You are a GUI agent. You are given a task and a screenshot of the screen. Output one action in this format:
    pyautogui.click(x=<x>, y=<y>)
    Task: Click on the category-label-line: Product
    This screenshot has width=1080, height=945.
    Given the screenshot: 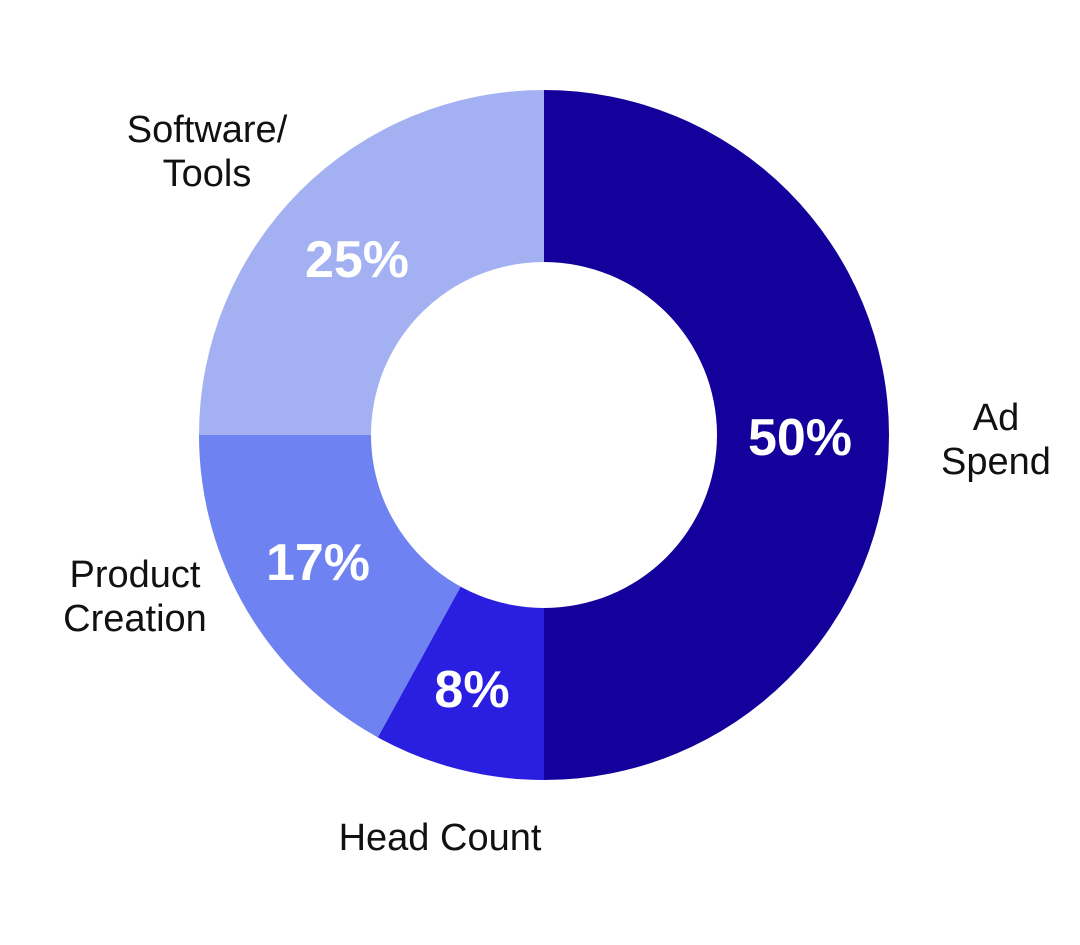 What is the action you would take?
    pyautogui.click(x=135, y=575)
    